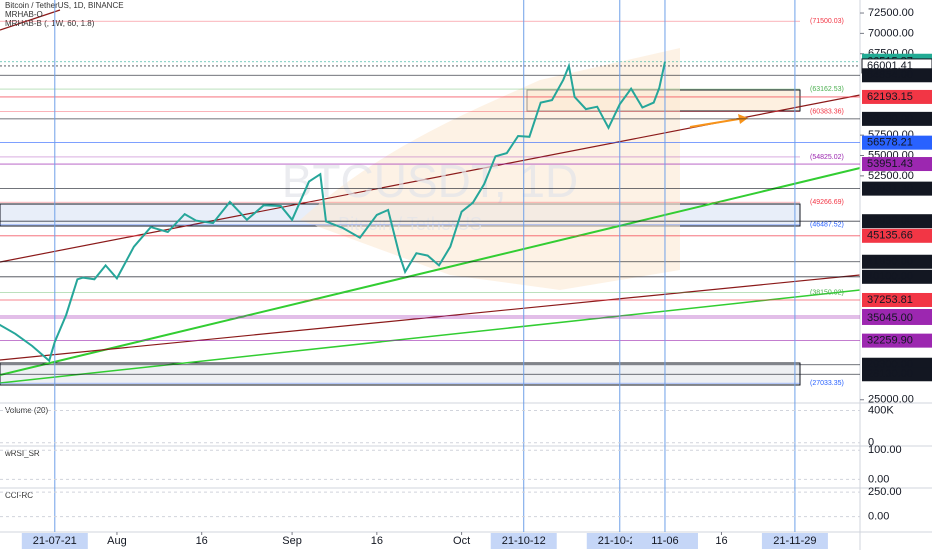 The width and height of the screenshot is (932, 550). I want to click on chart-title: Bitcoin / TetherUS, 1D, BINANCE, so click(64, 5).